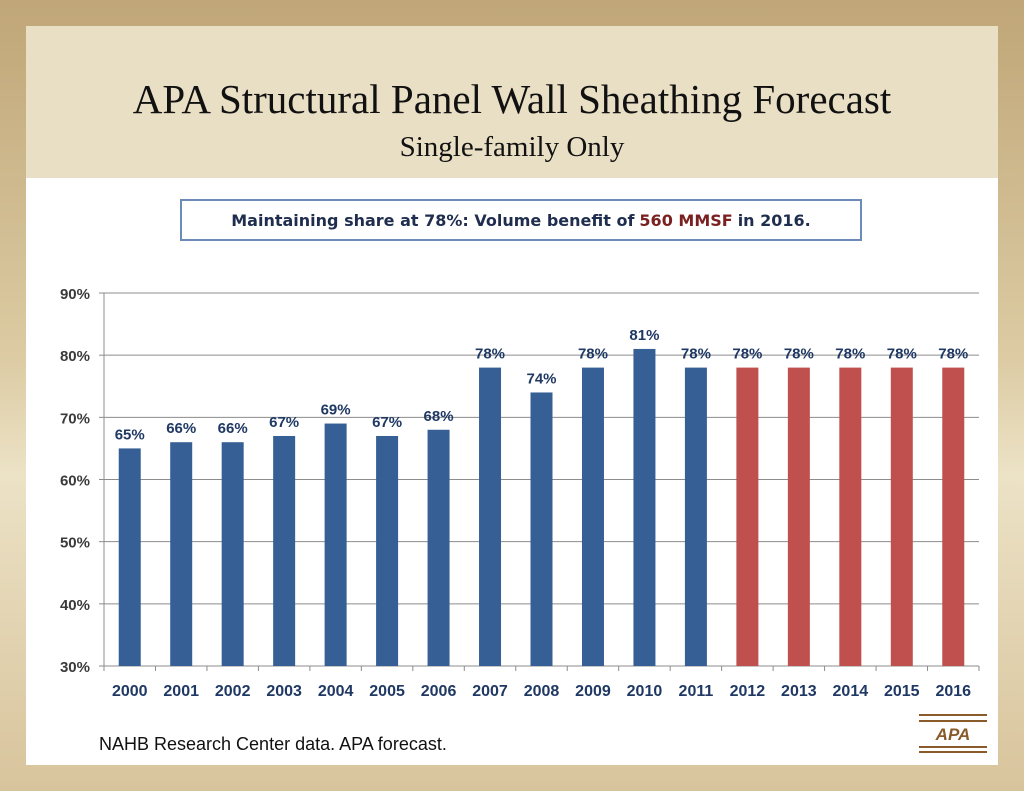  I want to click on bar-2007, so click(490, 516).